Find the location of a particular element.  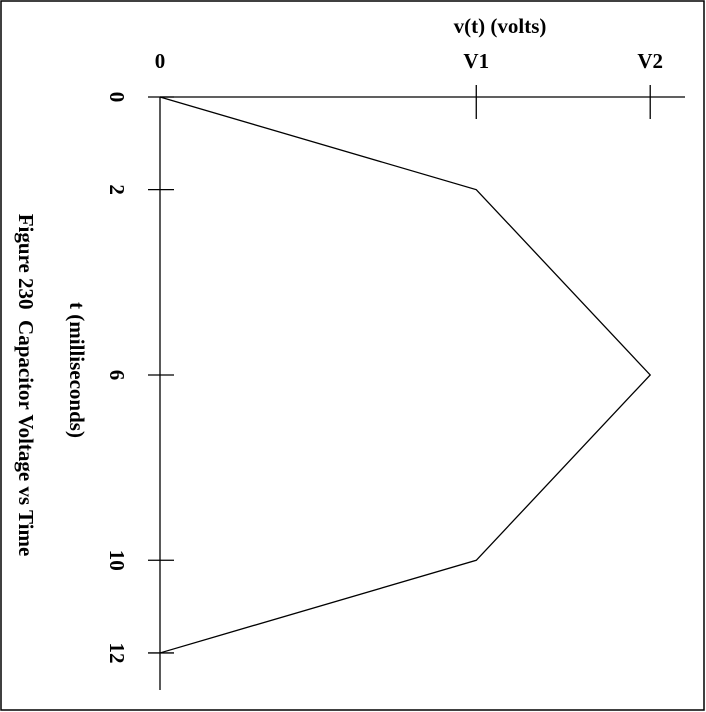

y-tick-label: V1 is located at coordinates (476, 61).